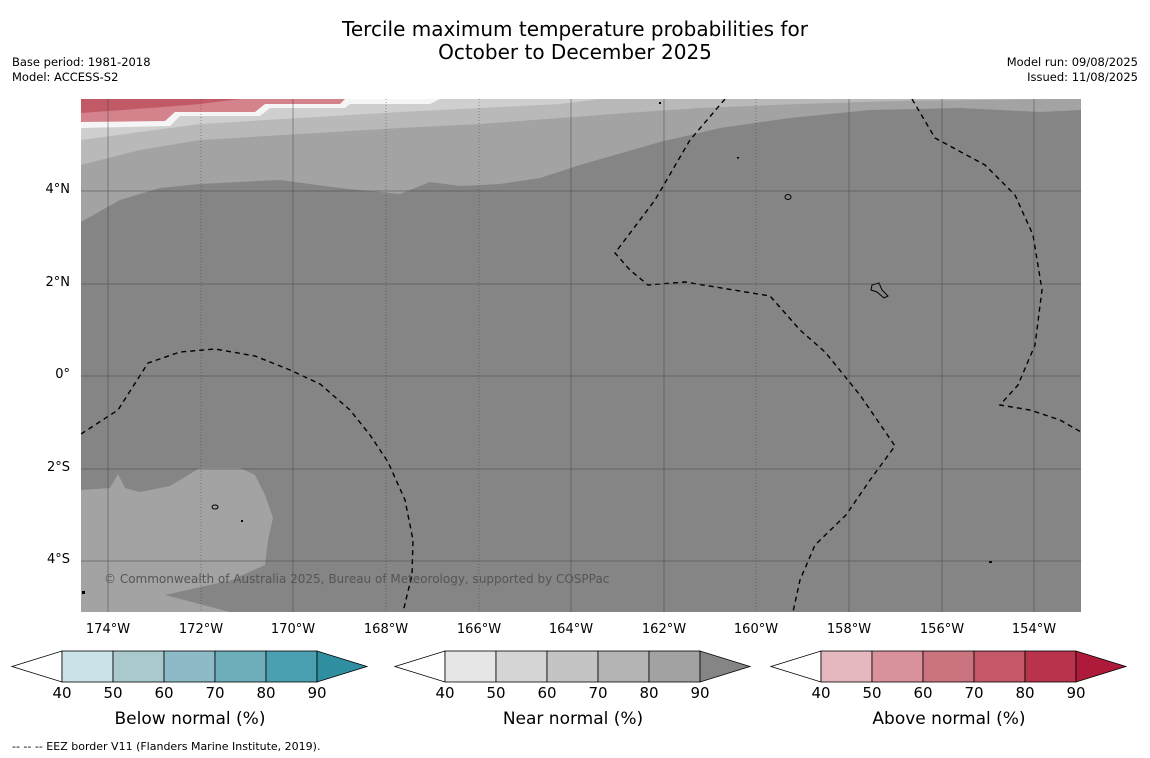  I want to click on lon-label-154w: 154°W, so click(1034, 629).